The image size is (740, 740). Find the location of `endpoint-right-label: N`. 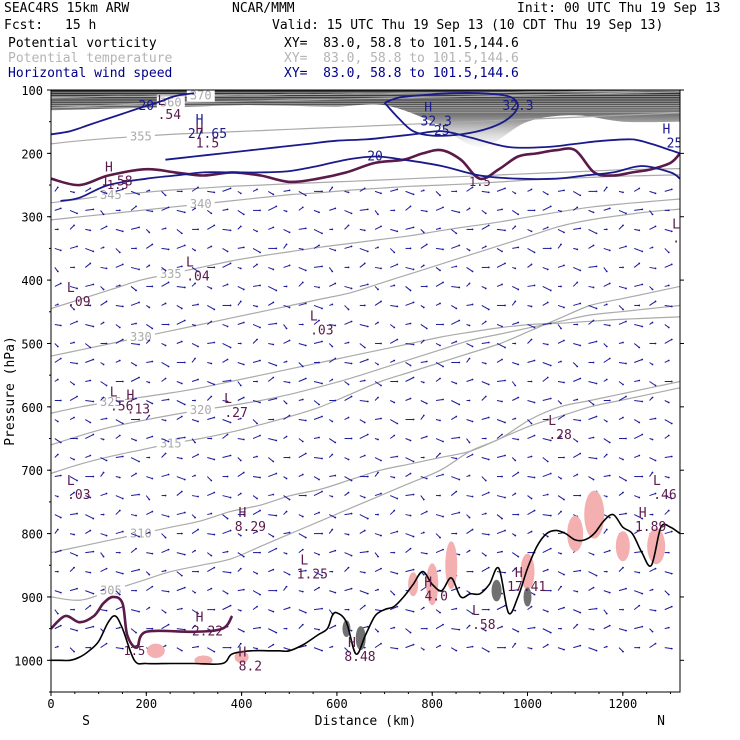

endpoint-right-label: N is located at coordinates (661, 721).